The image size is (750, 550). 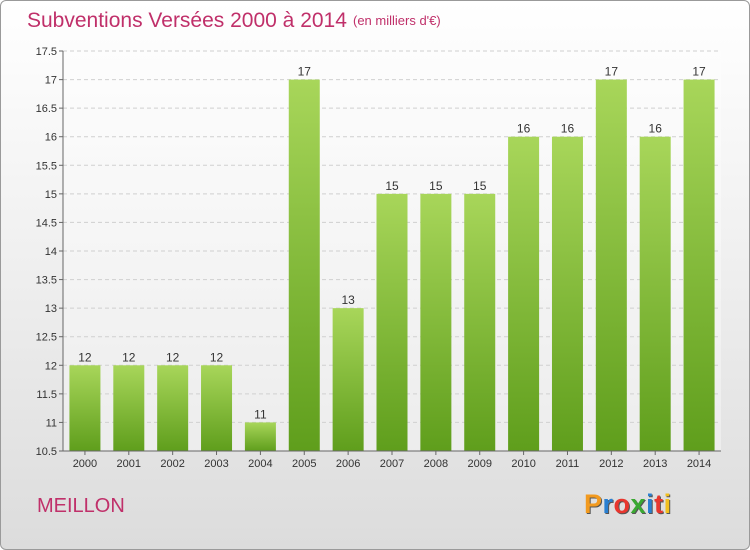 What do you see at coordinates (638, 504) in the screenshot?
I see `logo-letter: x` at bounding box center [638, 504].